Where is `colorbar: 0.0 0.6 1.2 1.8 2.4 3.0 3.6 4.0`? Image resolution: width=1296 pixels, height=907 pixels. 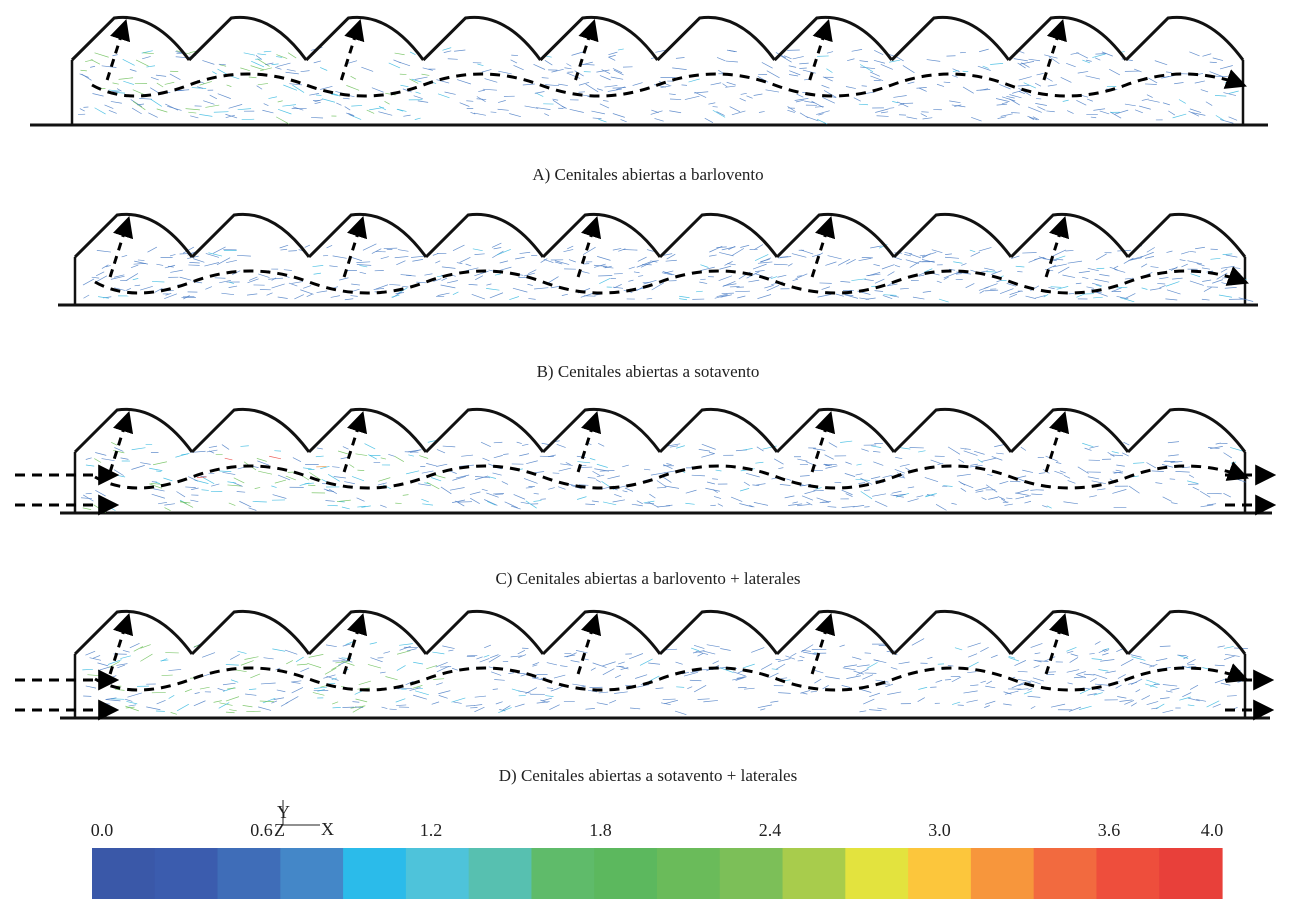 colorbar: 0.0 0.6 1.2 1.8 2.4 3.0 3.6 4.0 is located at coordinates (657, 859).